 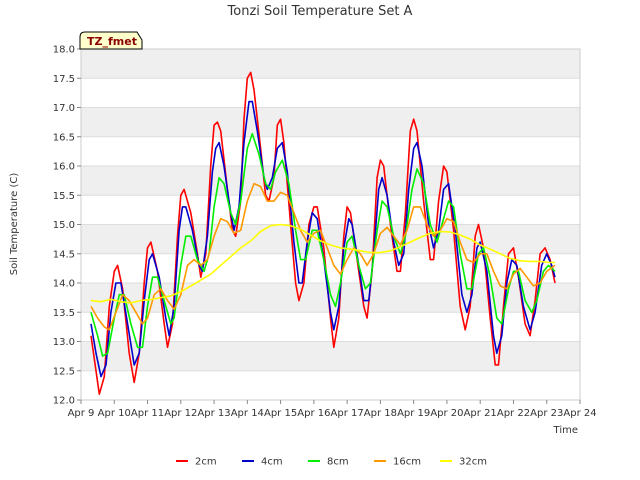 What do you see at coordinates (64, 401) in the screenshot?
I see `y-tick-label: 12.0` at bounding box center [64, 401].